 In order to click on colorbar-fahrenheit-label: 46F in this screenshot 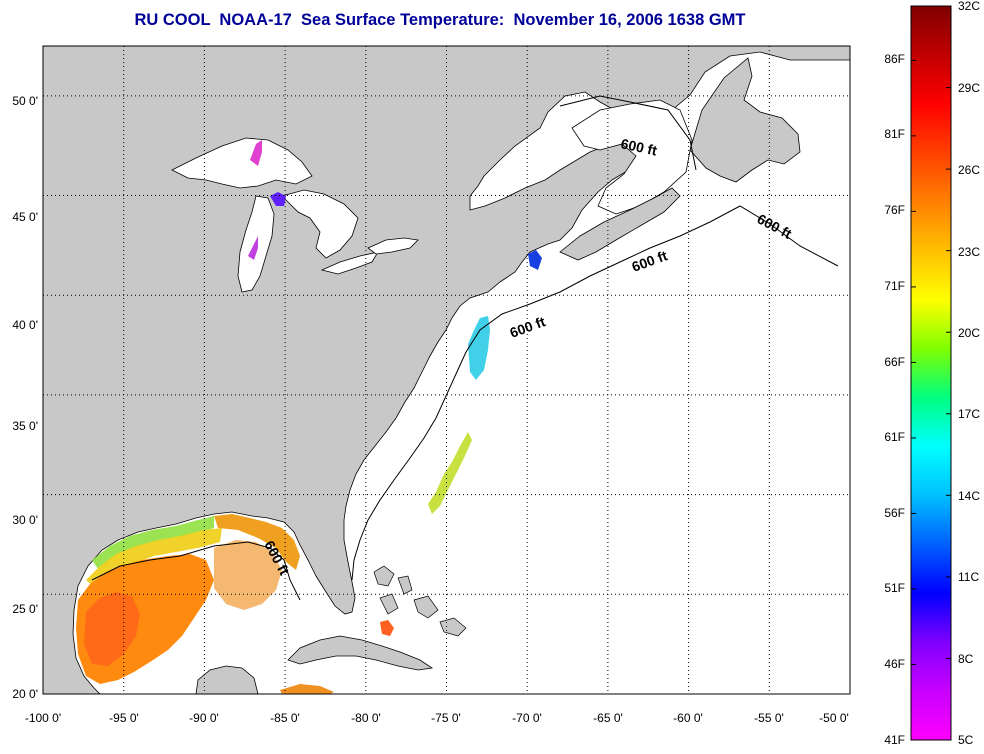, I will do `click(894, 664)`.